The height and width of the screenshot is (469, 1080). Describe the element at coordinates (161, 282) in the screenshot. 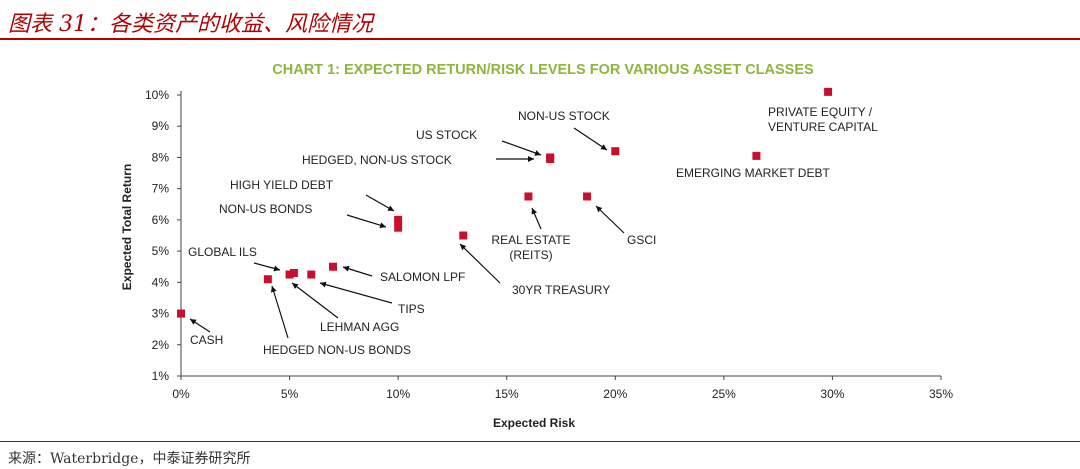

I see `y-tick-label: 4%` at that location.